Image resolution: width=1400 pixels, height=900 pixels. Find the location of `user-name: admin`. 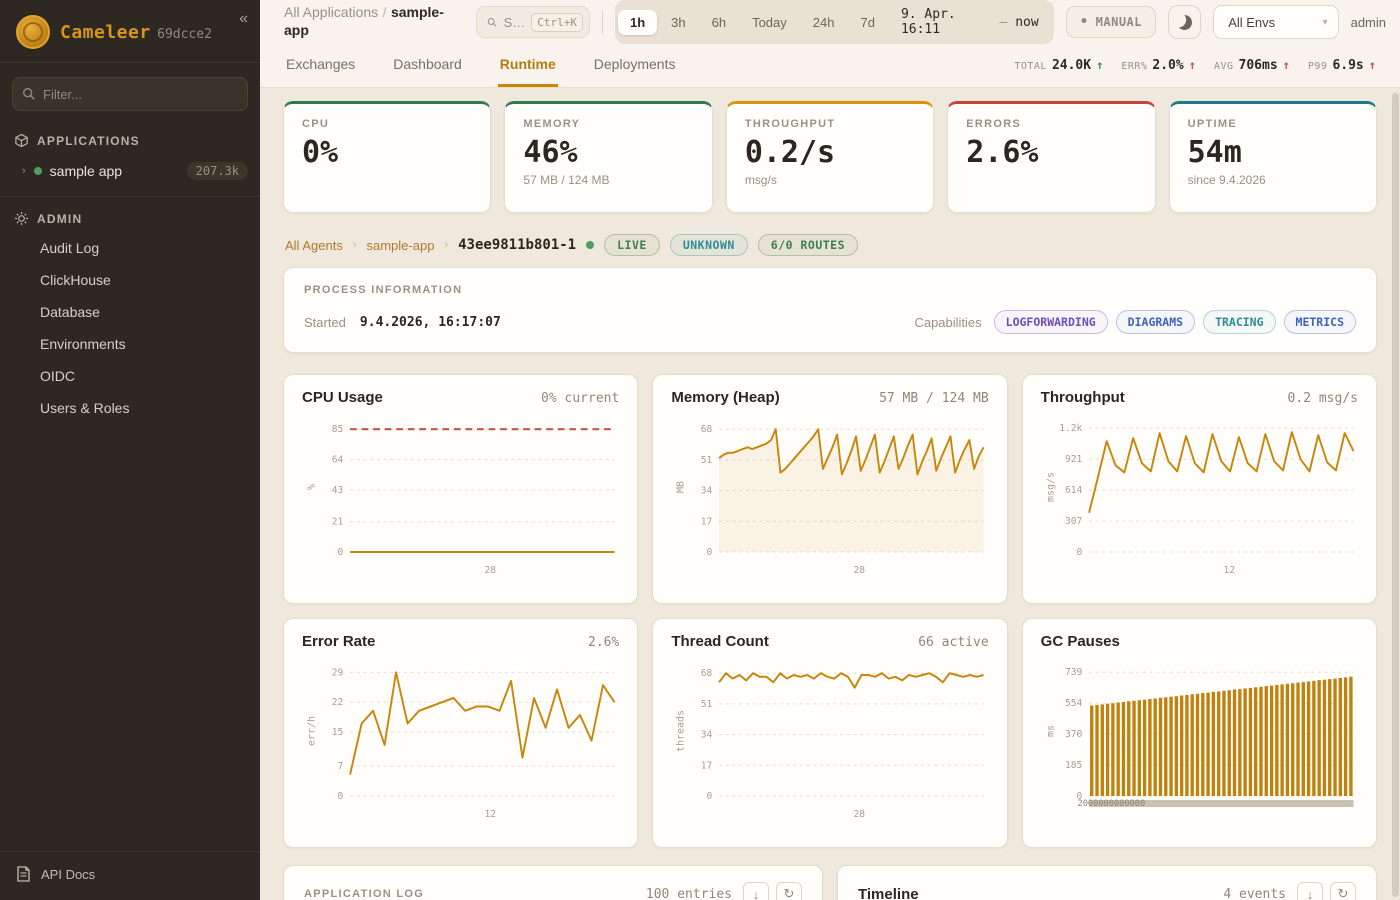

user-name: admin is located at coordinates (1368, 22).